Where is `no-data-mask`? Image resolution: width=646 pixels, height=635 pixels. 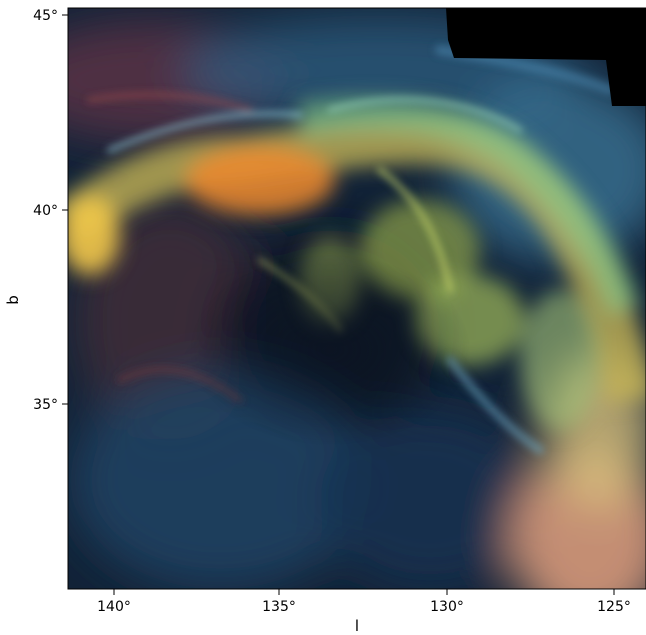
no-data-mask is located at coordinates (546, 57).